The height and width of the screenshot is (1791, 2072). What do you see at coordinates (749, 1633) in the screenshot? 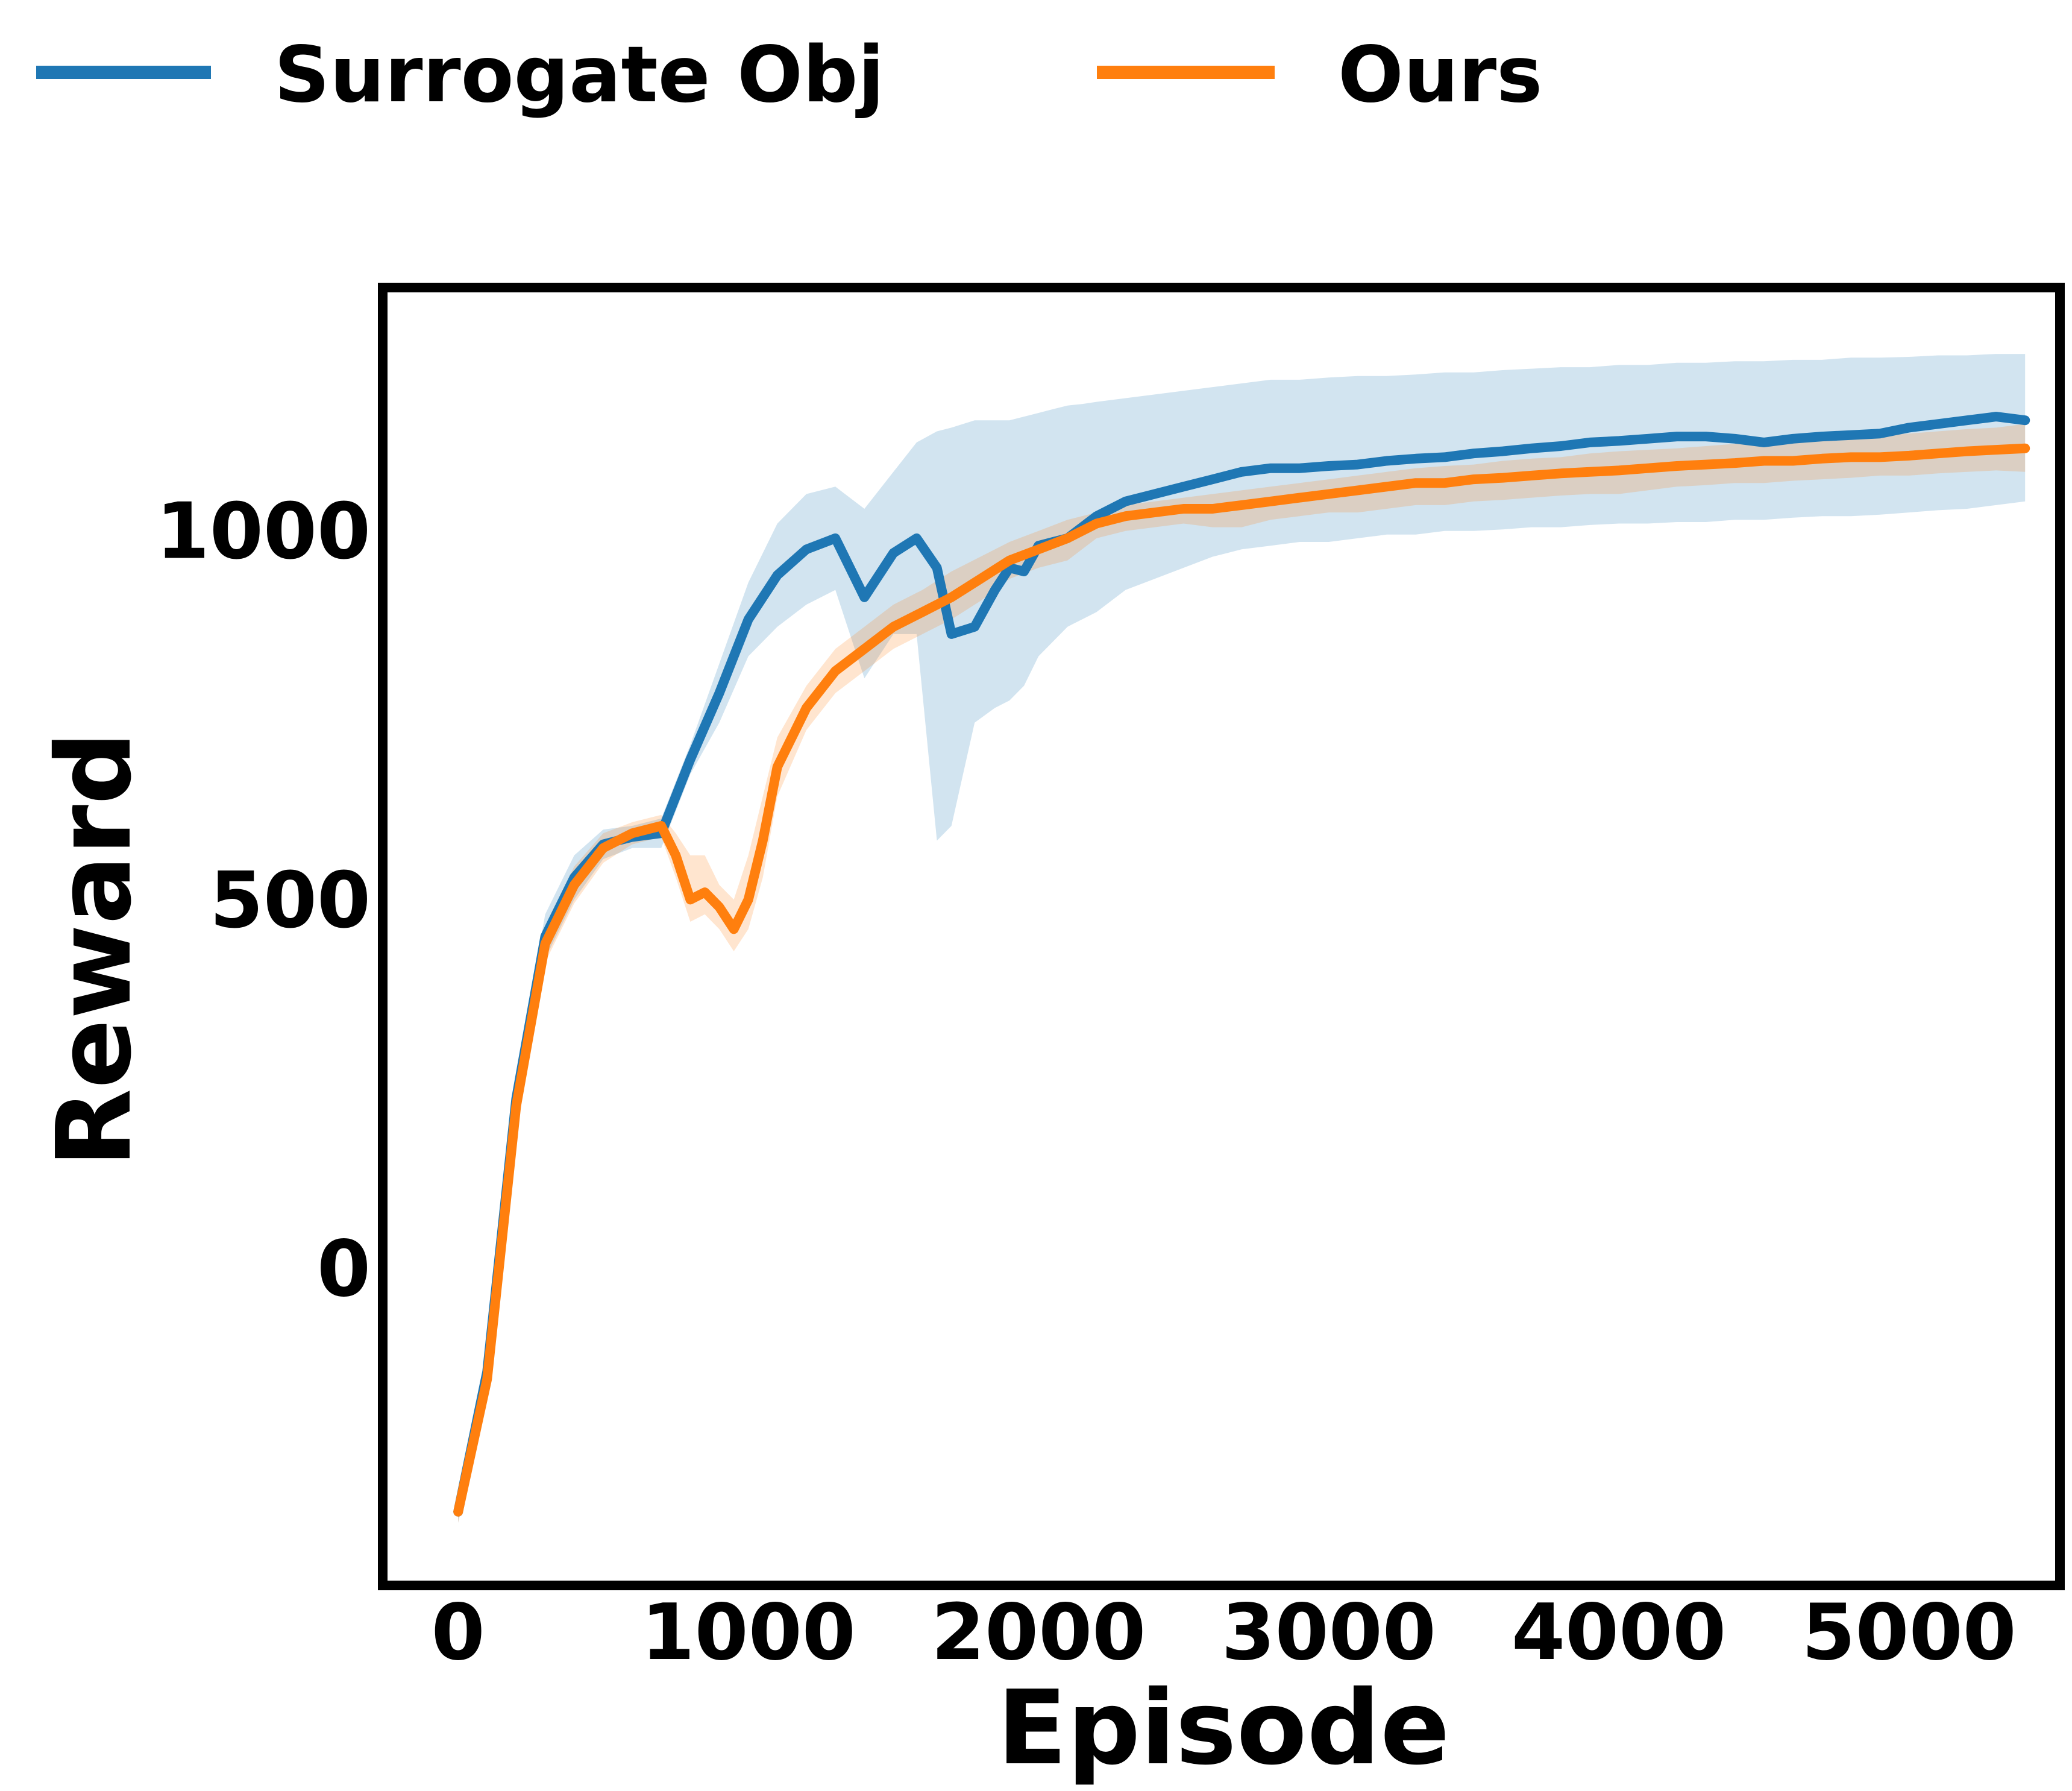
I see `x-tick-label-1000: 1000` at bounding box center [749, 1633].